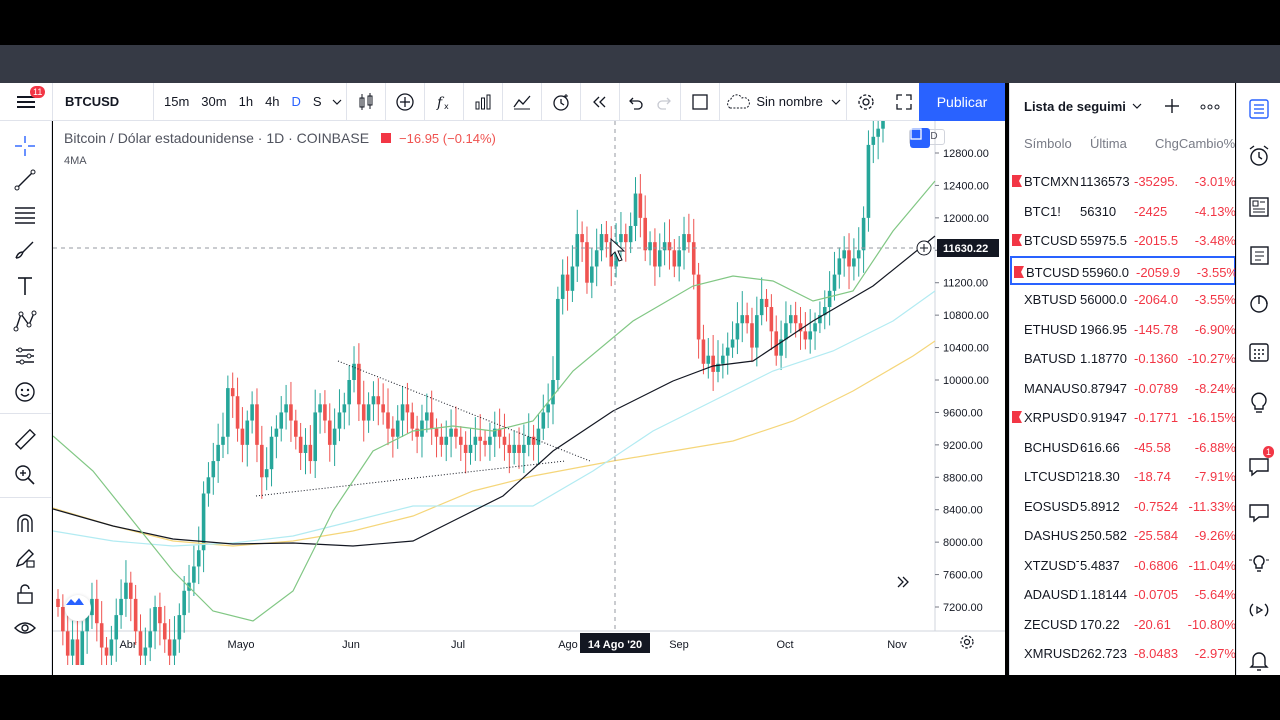 The height and width of the screenshot is (720, 1280). I want to click on watchlist-row: BTCUSD 55960.0 -2059.9 -3.55%, so click(1122, 270).